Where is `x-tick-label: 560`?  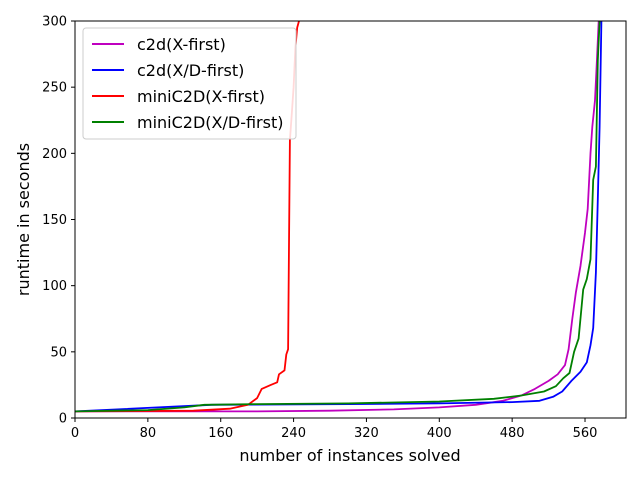 x-tick-label: 560 is located at coordinates (585, 433).